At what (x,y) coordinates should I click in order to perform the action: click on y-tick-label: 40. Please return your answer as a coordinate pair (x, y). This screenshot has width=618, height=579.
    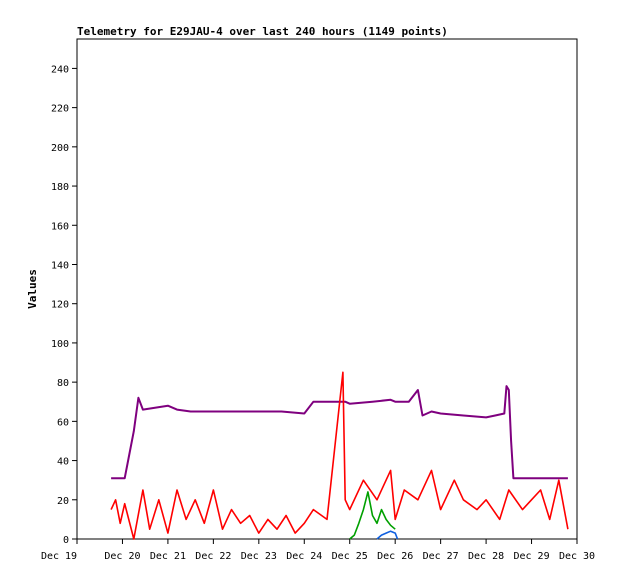
    Looking at the image, I should click on (63, 462).